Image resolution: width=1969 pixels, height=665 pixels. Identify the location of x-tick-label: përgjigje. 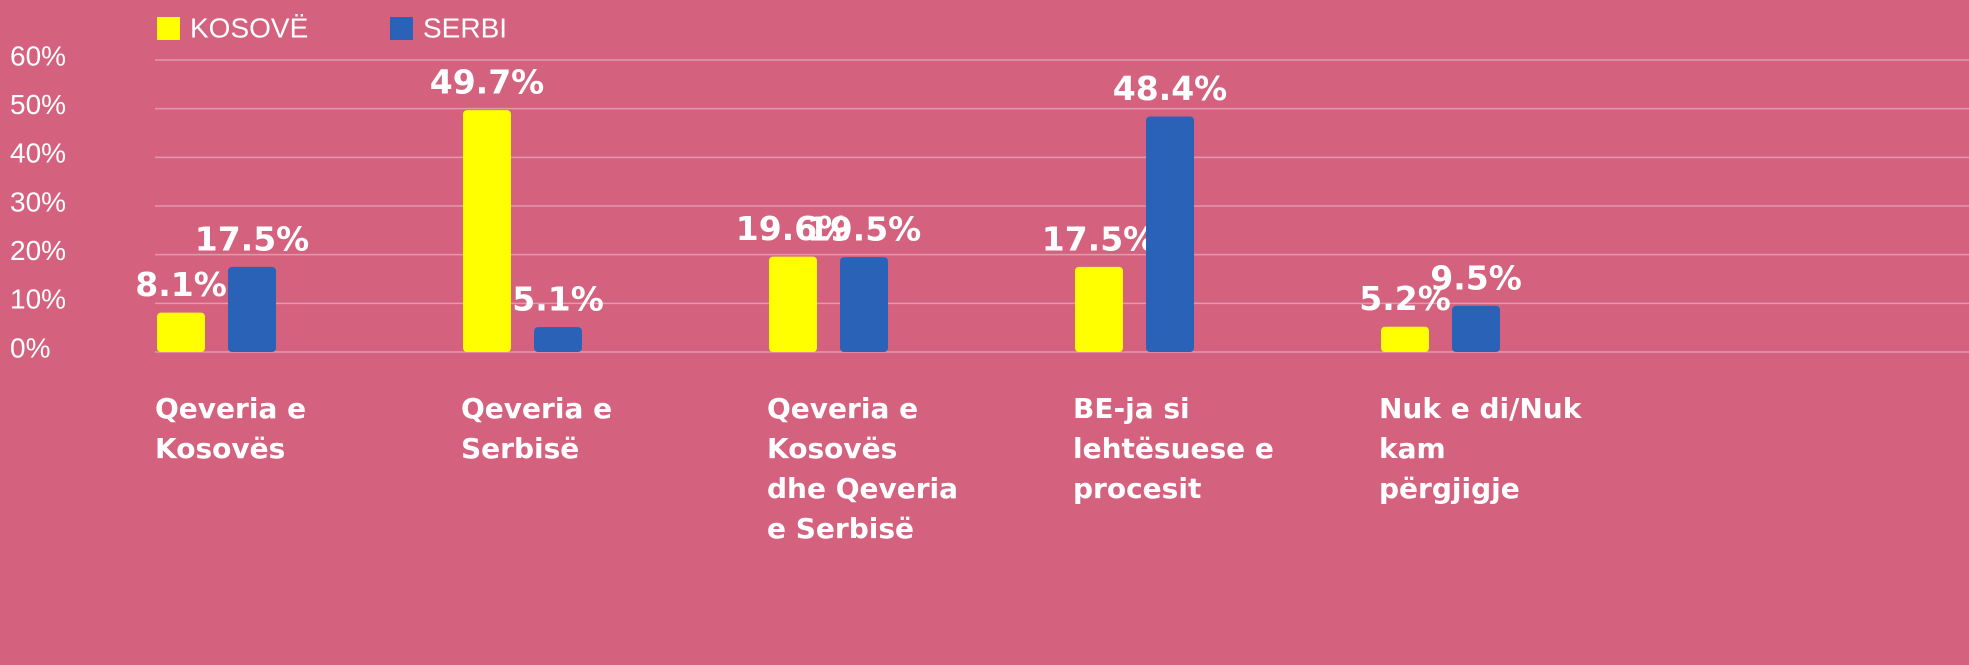
(1449, 488).